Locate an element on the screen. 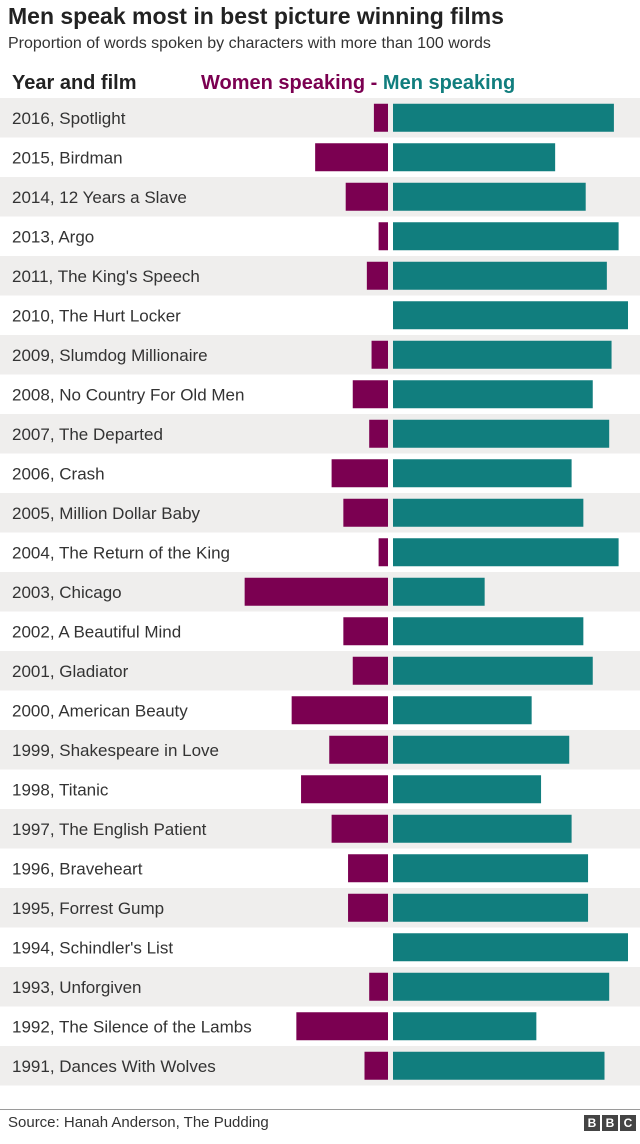  film-label: 2003, Chicago is located at coordinates (67, 592).